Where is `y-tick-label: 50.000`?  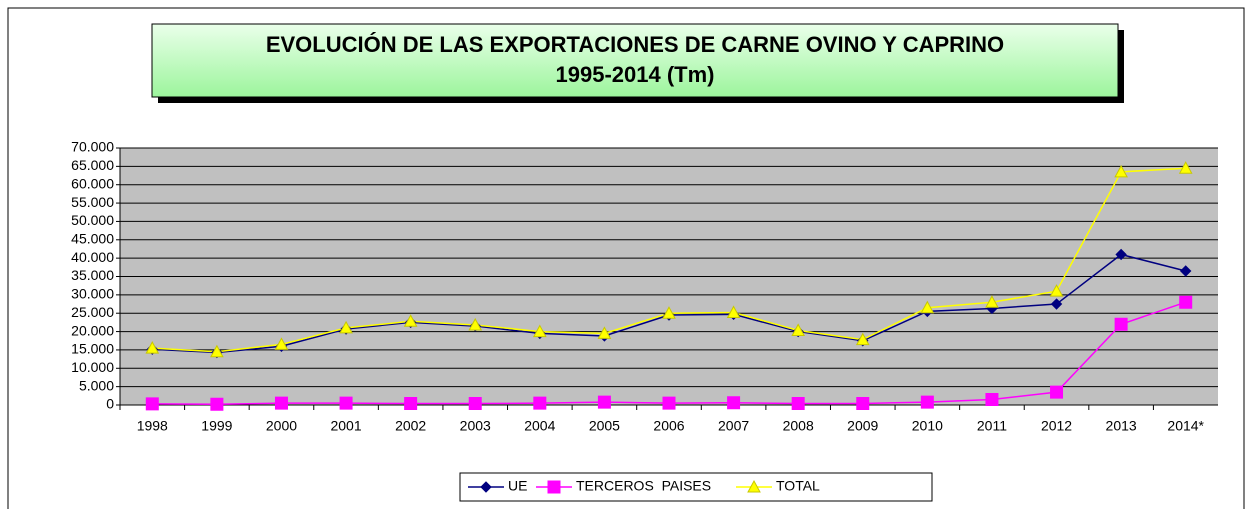
y-tick-label: 50.000 is located at coordinates (92, 220).